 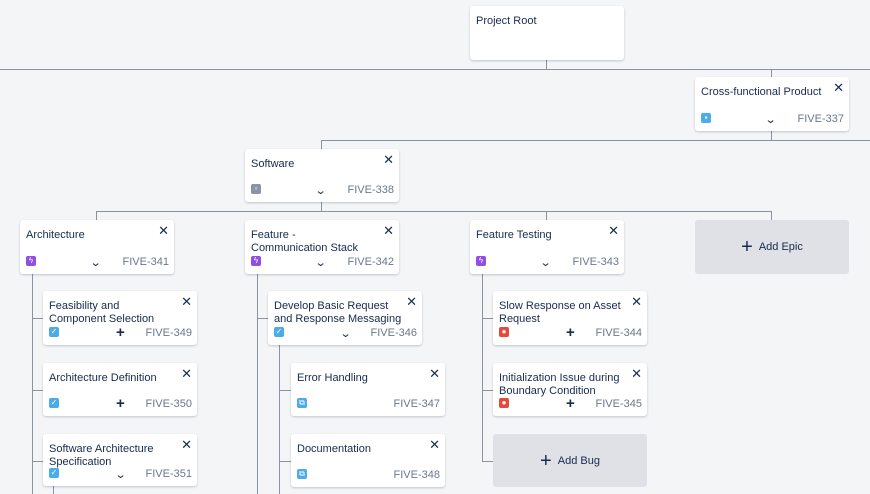 I want to click on add-epic-button: + Add Epic, so click(x=772, y=247).